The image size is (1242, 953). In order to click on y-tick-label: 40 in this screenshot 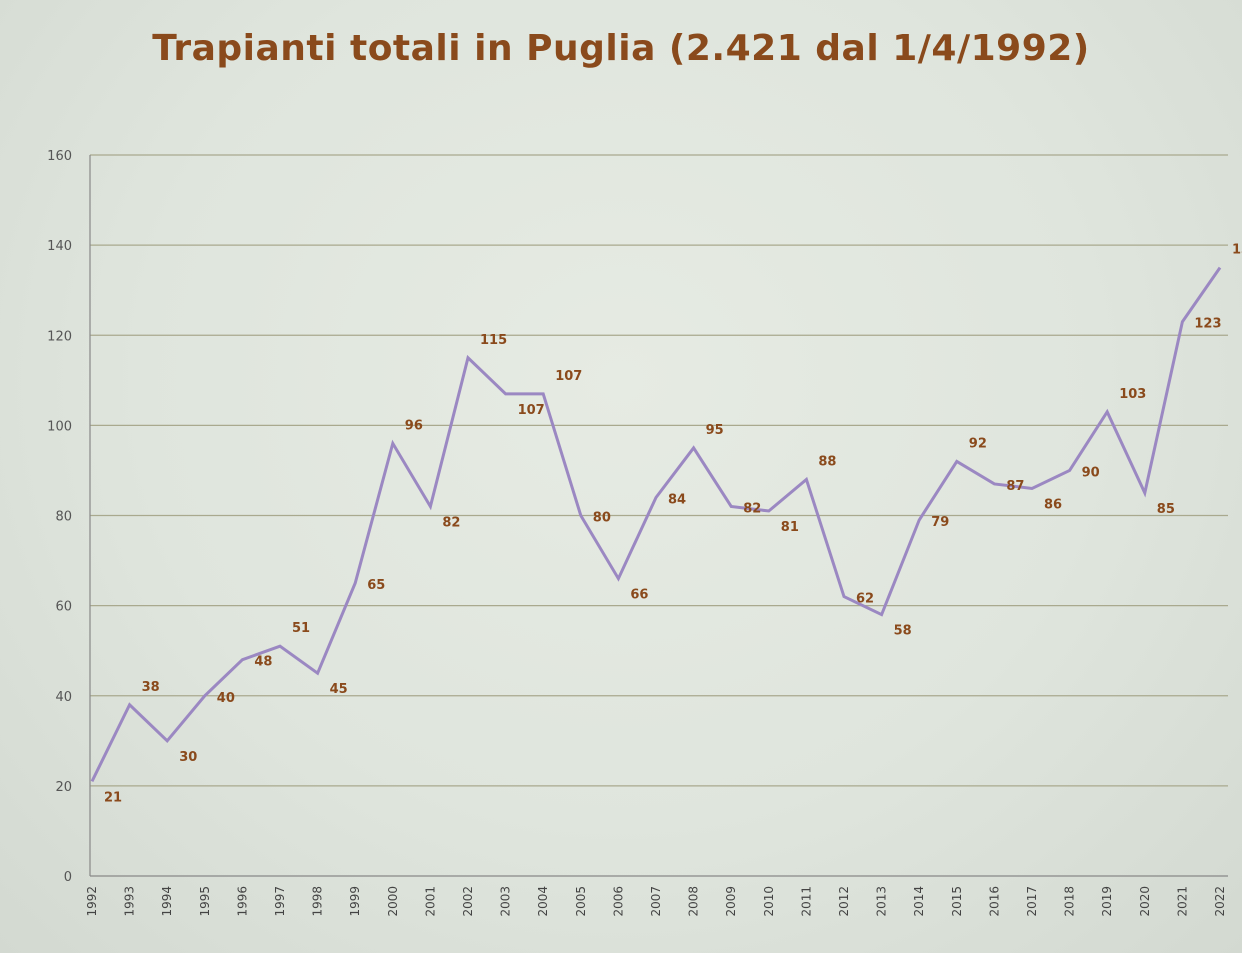, I will do `click(63, 697)`.